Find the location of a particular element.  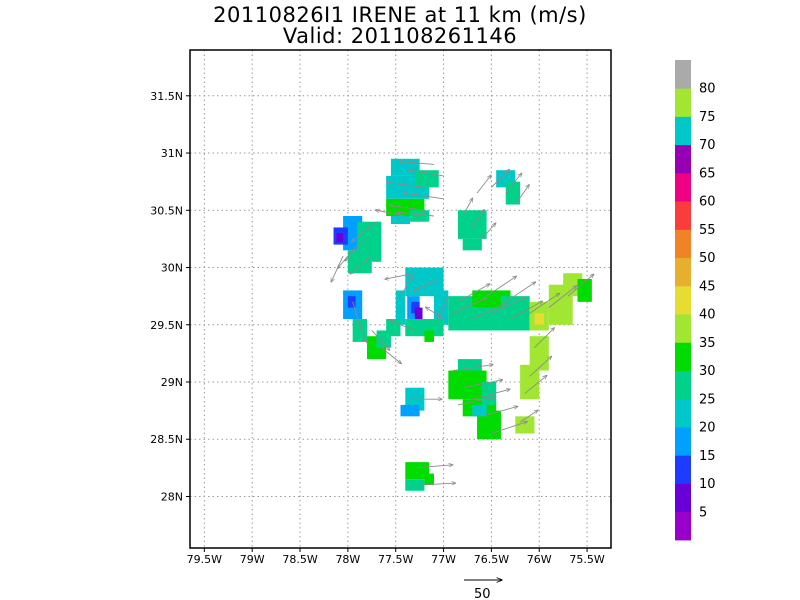

lat-label: 29N is located at coordinates (172, 382).